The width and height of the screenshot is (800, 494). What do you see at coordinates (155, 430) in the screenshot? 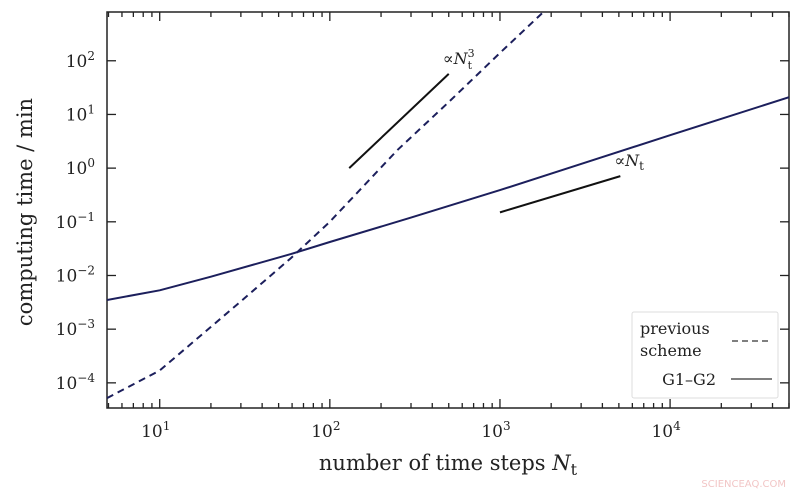
I see `x-tick-label: 10¹` at bounding box center [155, 430].